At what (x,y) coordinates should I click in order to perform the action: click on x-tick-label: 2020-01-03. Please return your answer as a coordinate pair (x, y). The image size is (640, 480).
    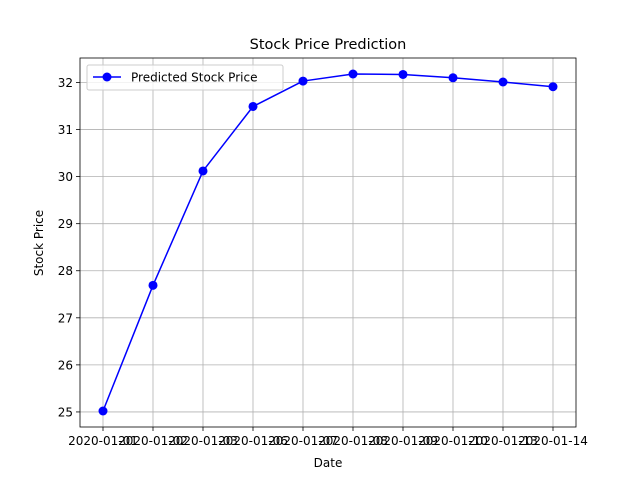
    Looking at the image, I should click on (203, 441).